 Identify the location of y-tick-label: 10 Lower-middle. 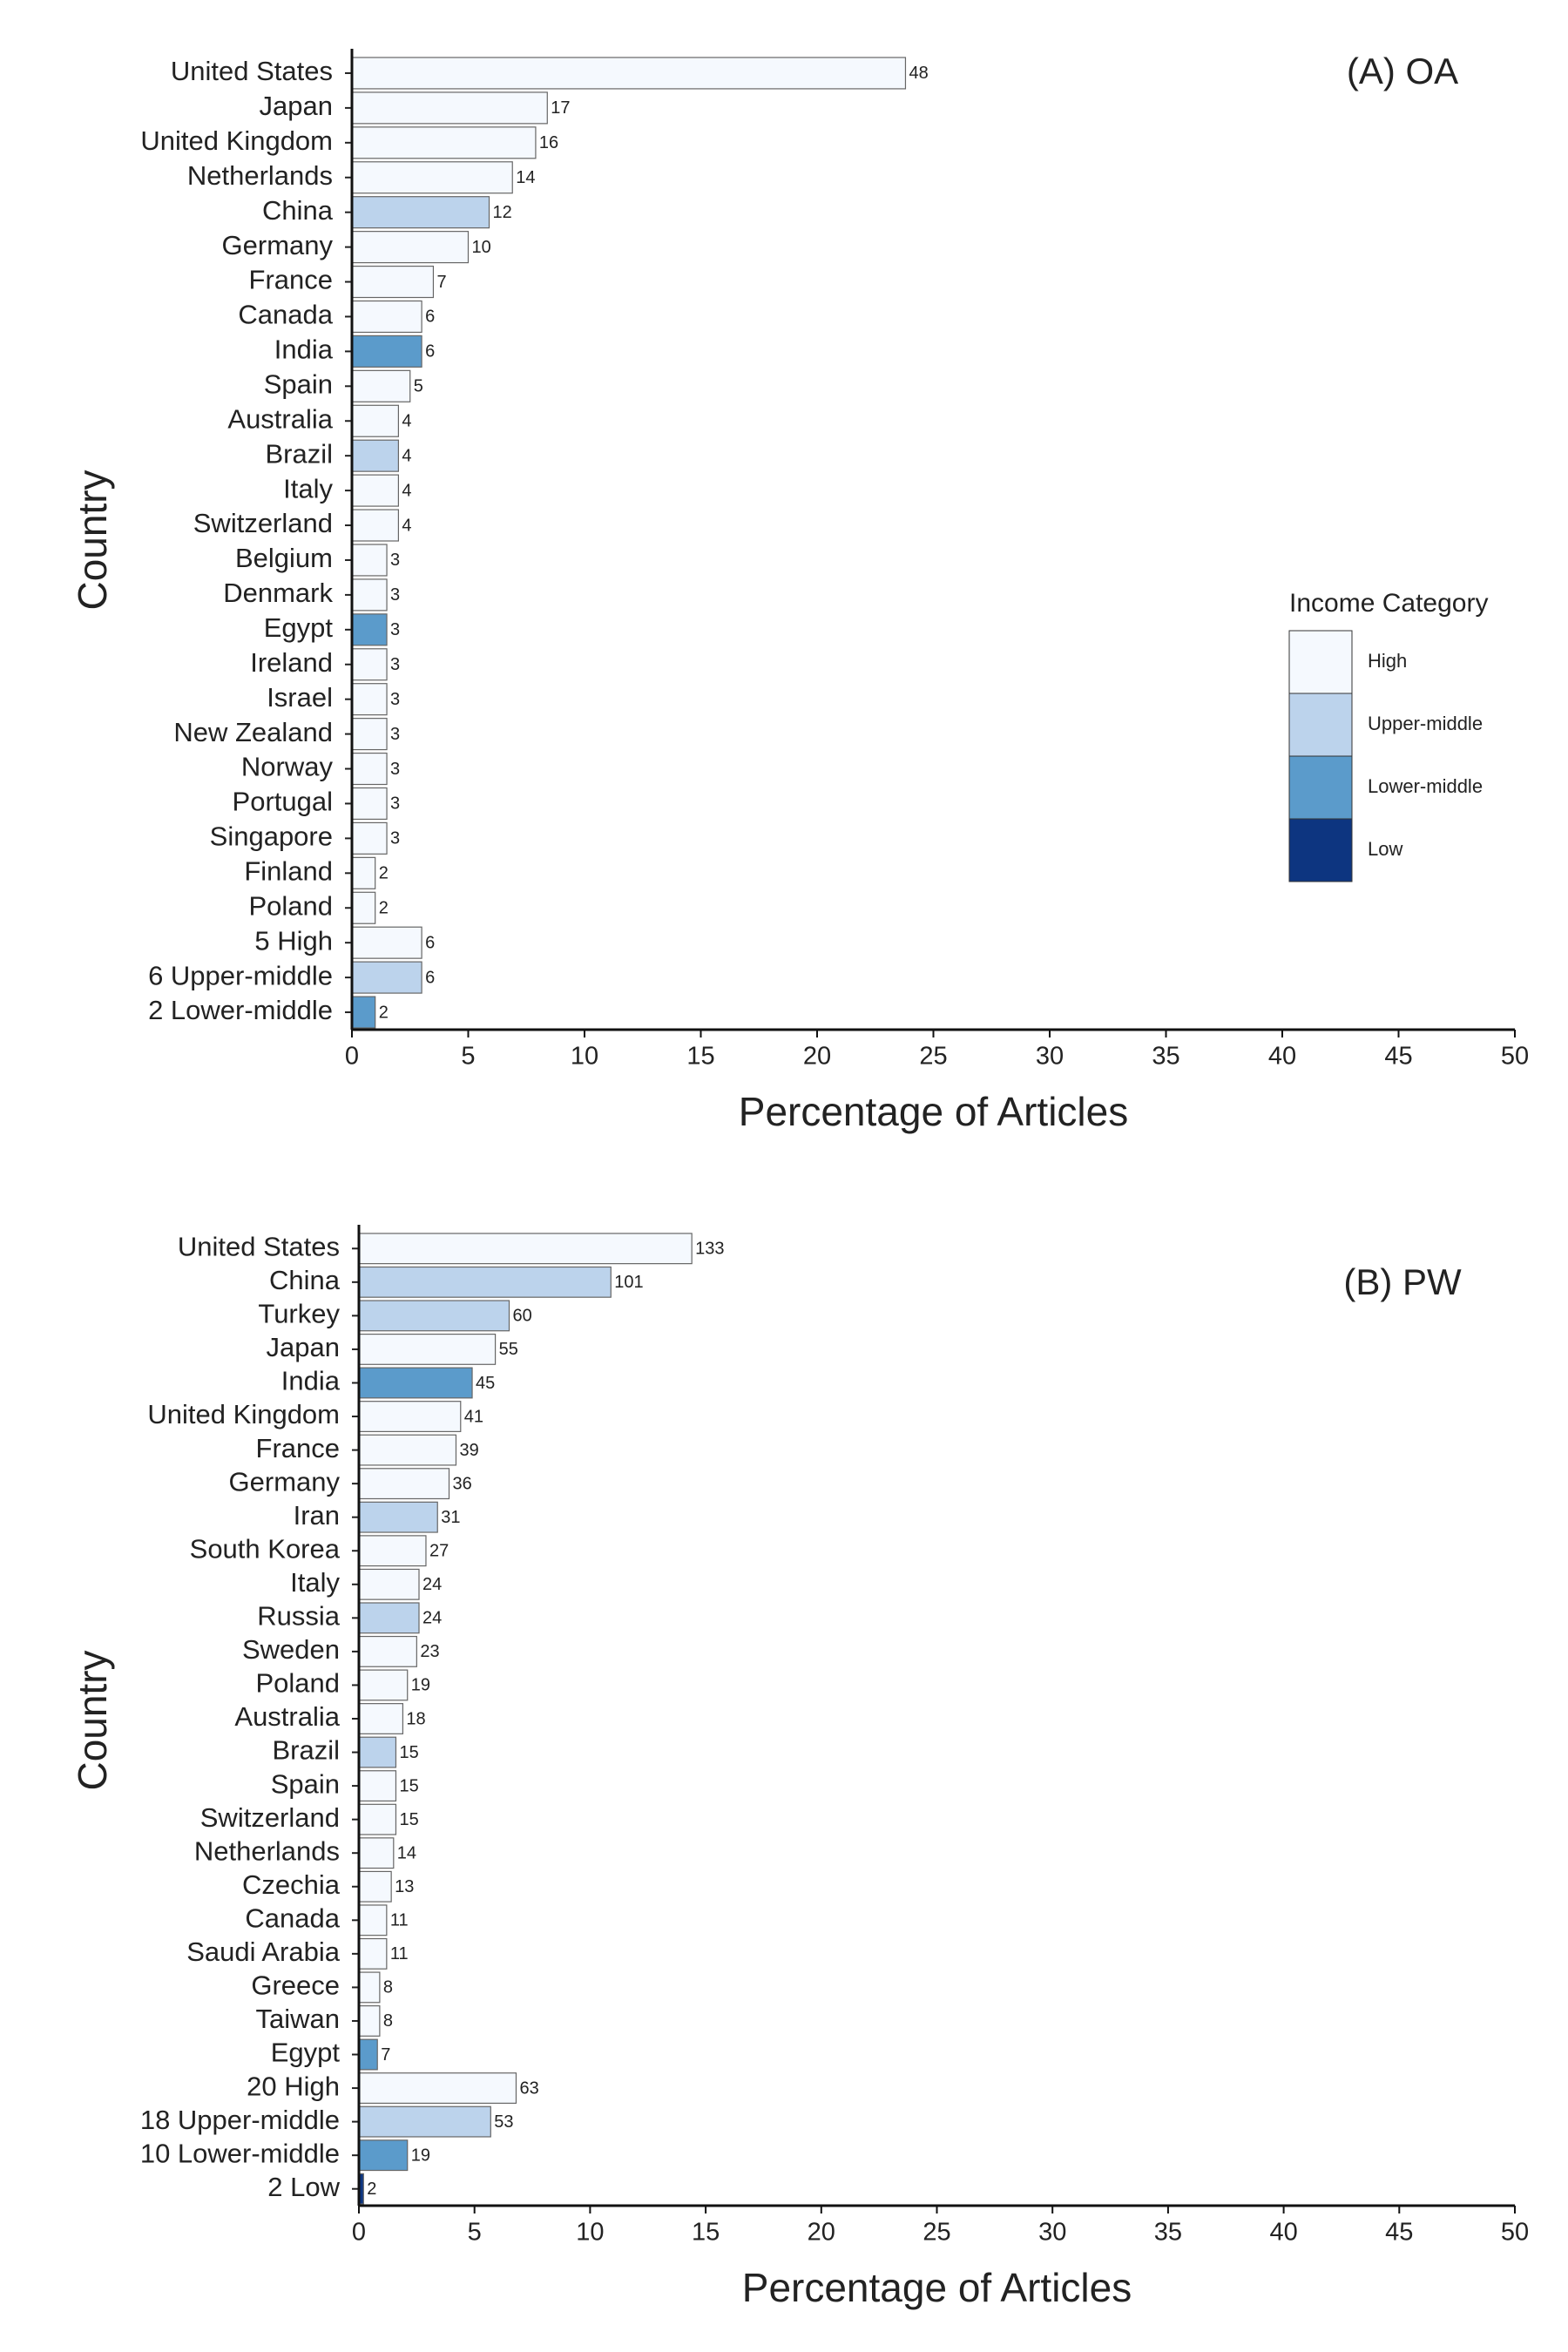
(240, 2153).